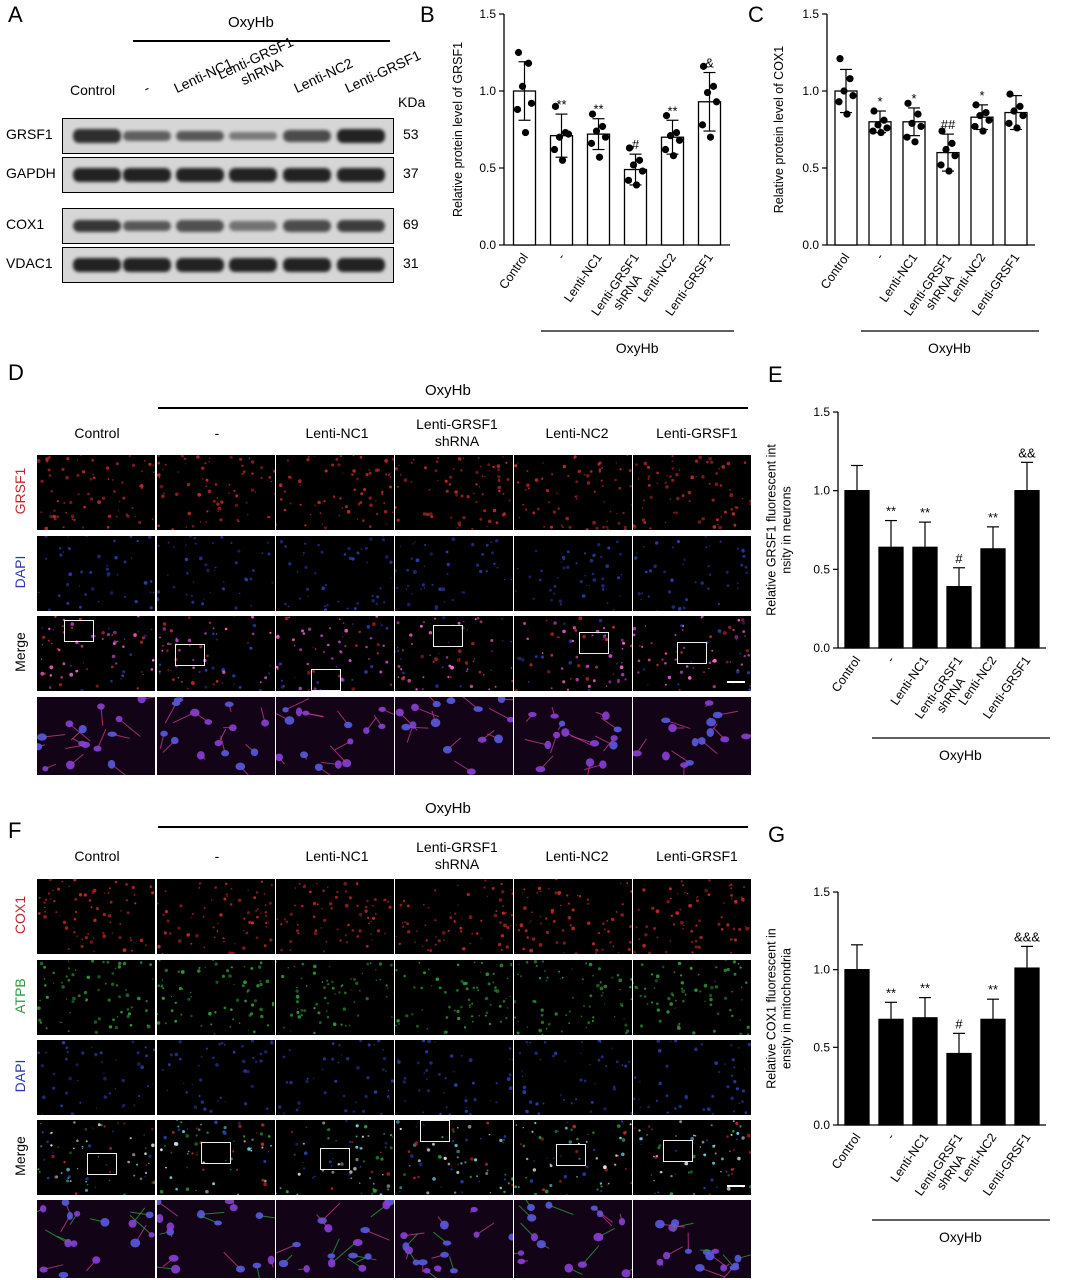 This screenshot has width=1073, height=1280. I want to click on x-tick-label: -, so click(891, 1136).